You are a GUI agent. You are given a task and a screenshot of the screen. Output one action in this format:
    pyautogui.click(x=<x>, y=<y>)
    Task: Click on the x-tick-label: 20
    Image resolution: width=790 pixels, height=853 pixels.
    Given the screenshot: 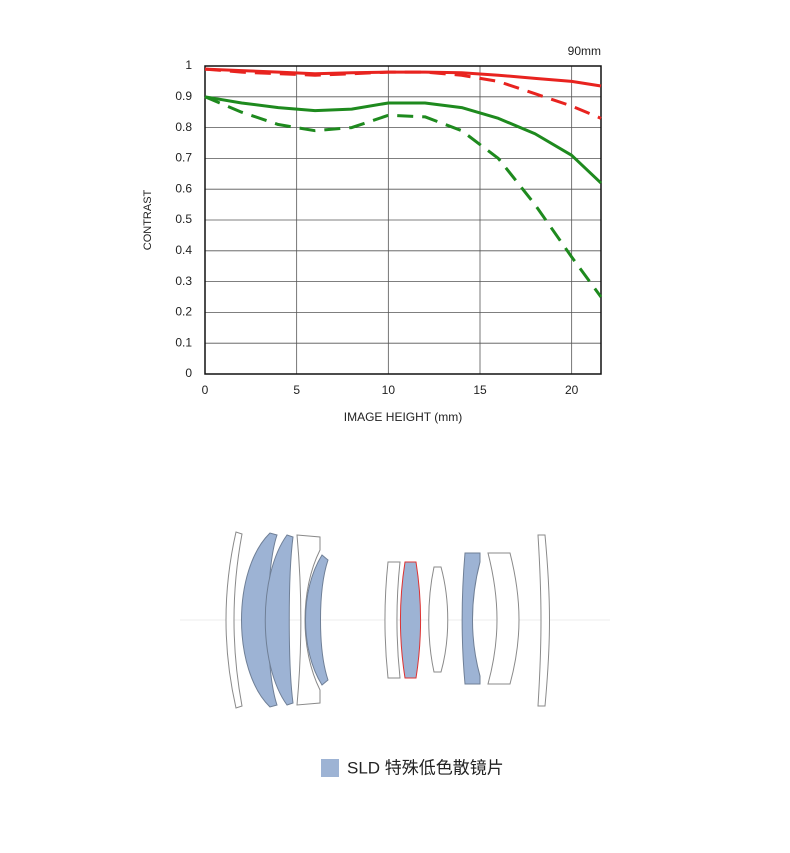 What is the action you would take?
    pyautogui.click(x=572, y=390)
    